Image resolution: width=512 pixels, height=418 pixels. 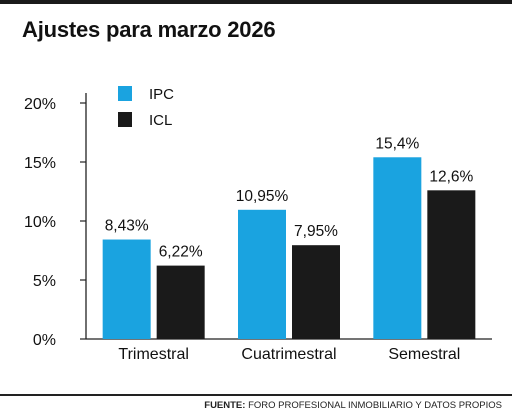 I want to click on data-label: 10,95%, so click(x=262, y=196).